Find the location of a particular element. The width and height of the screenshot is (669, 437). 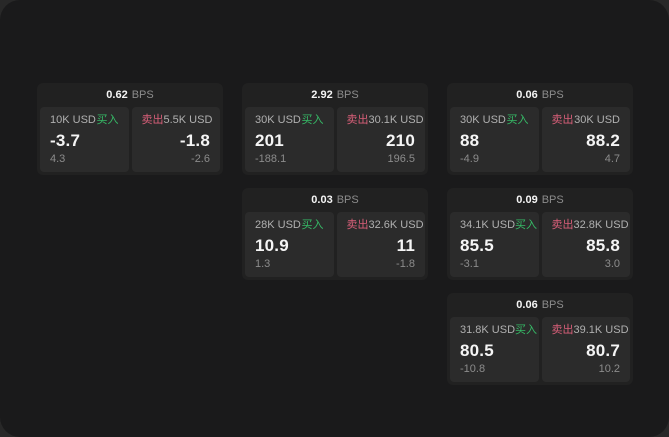

buy-tile: 31.8K USD 买入 80.5 -10.8 is located at coordinates (494, 349).